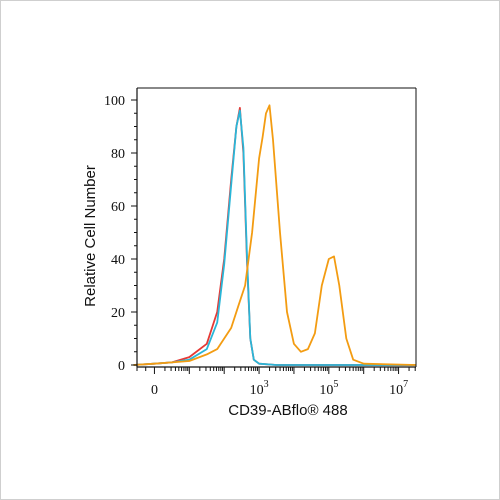  What do you see at coordinates (328, 388) in the screenshot?
I see `x-tick-label: 10⁵` at bounding box center [328, 388].